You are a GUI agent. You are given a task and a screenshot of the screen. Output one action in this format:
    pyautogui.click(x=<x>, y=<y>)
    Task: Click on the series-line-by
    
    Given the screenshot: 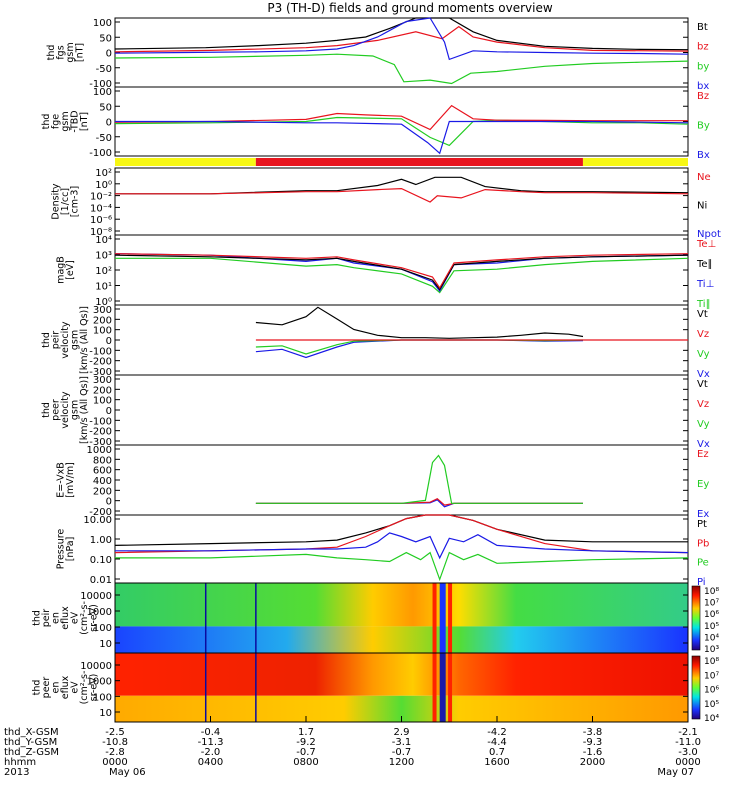 What is the action you would take?
    pyautogui.click(x=401, y=69)
    